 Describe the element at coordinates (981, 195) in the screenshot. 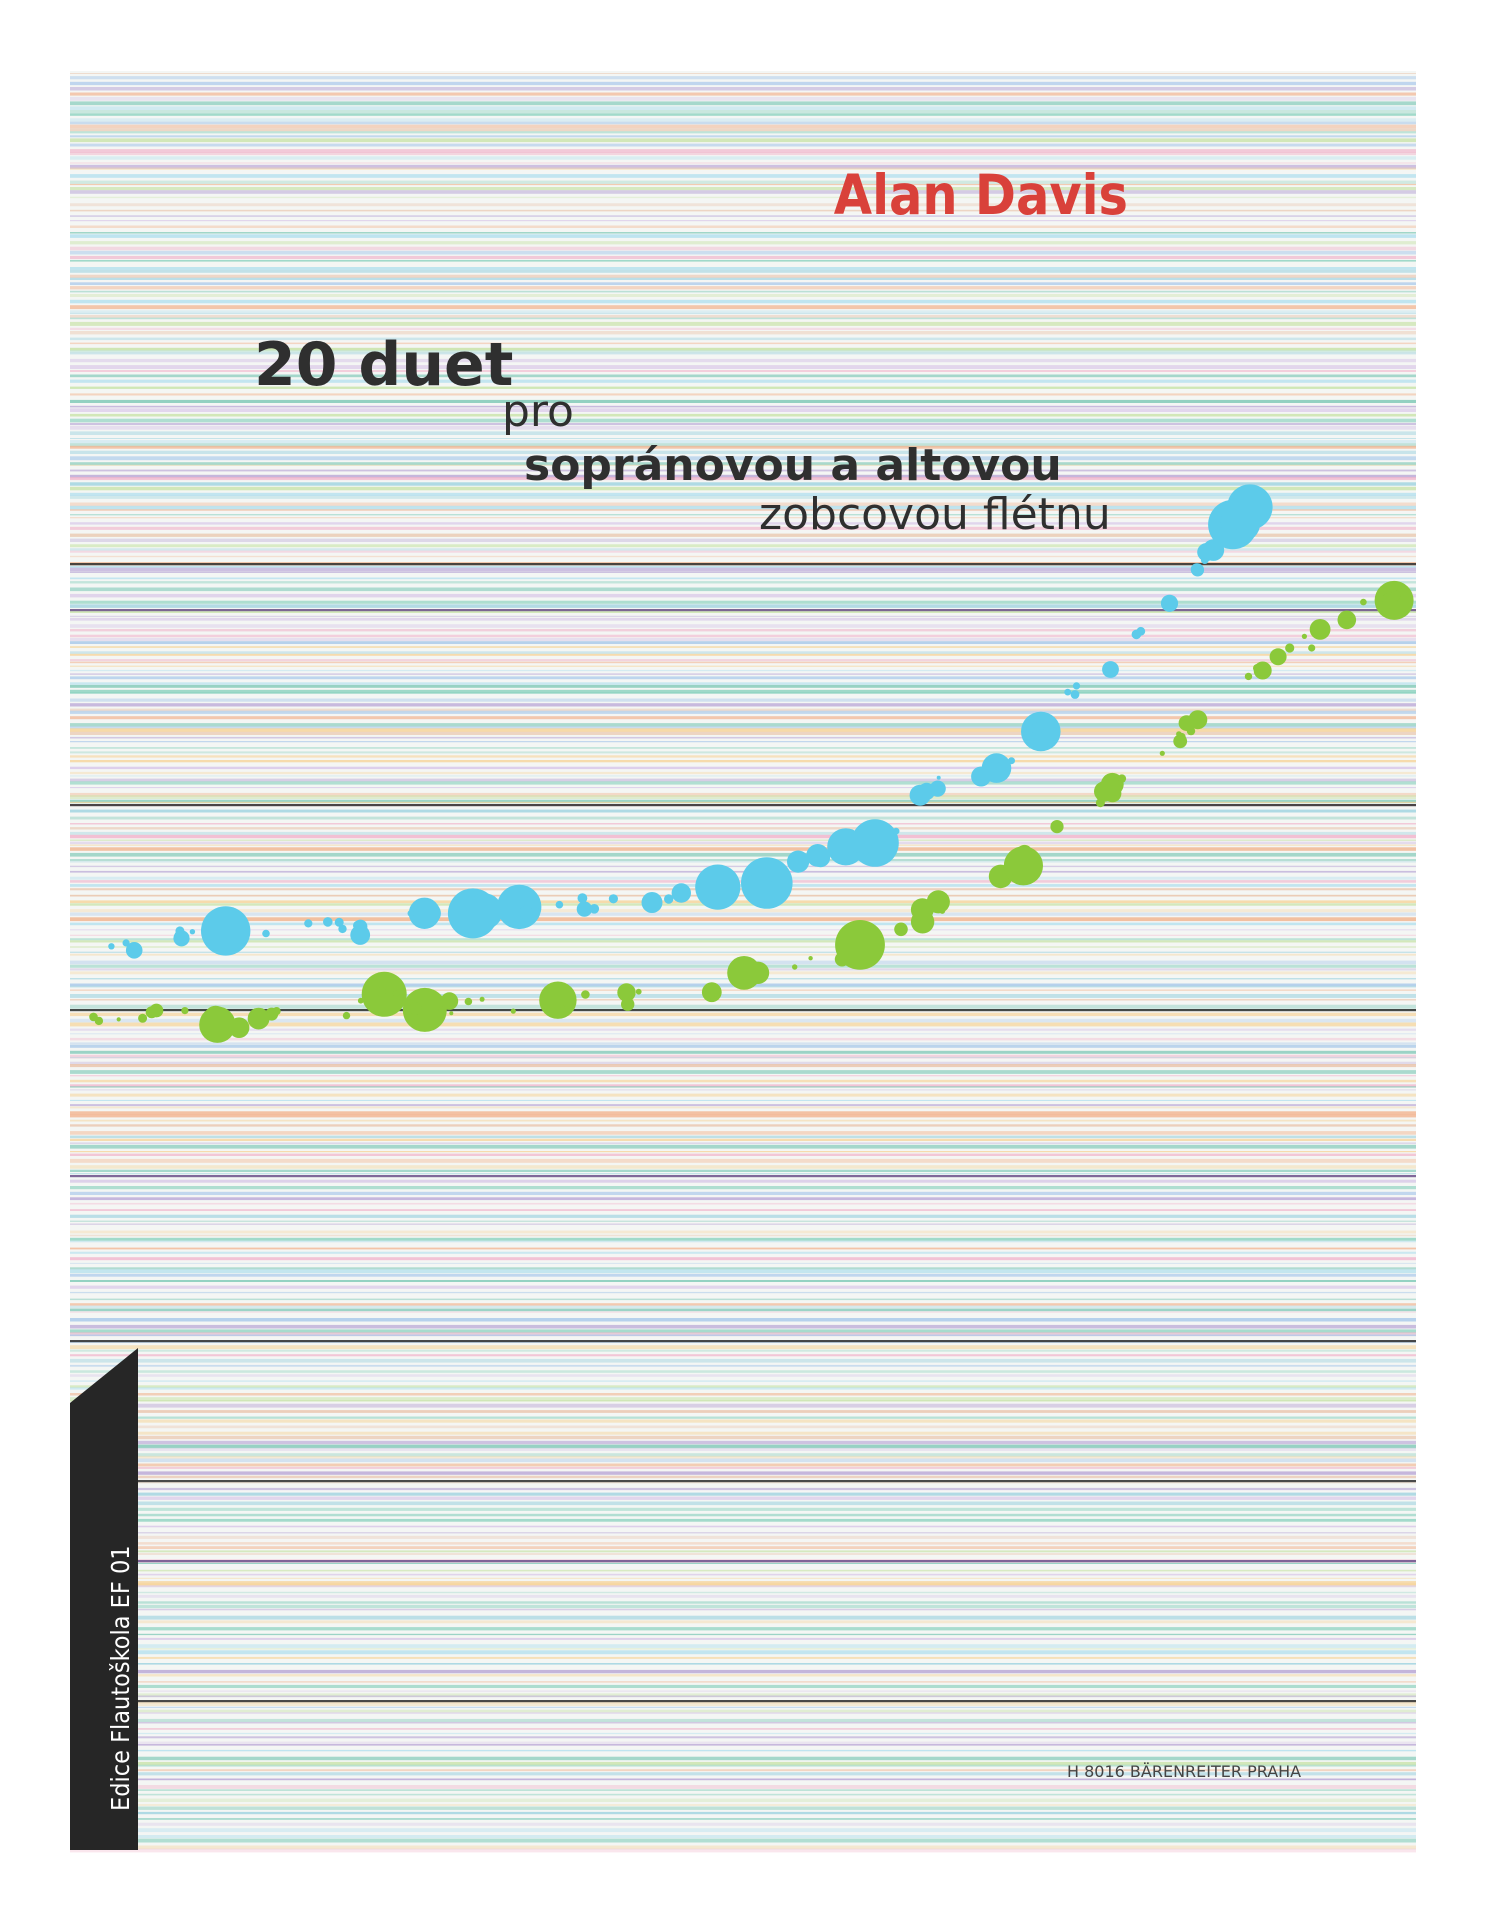

I see `author: Alan Davis` at that location.